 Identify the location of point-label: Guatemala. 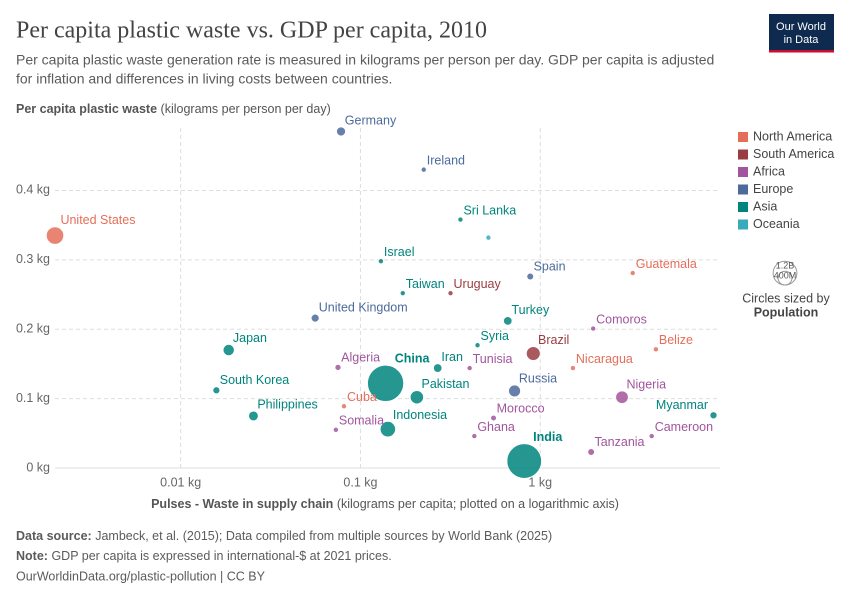
(666, 264).